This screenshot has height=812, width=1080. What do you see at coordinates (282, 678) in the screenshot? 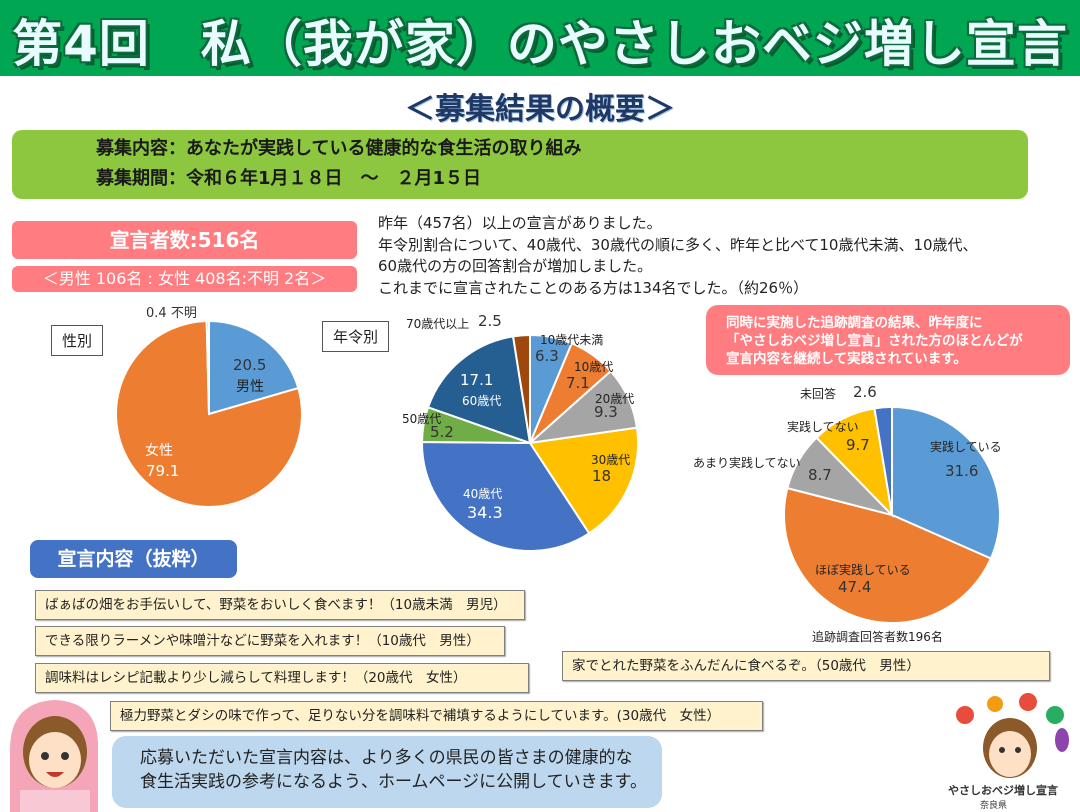
I see `declaration-item: 調味料はレシピ記載より少し減らして料理します！（20歳代 女性）` at bounding box center [282, 678].